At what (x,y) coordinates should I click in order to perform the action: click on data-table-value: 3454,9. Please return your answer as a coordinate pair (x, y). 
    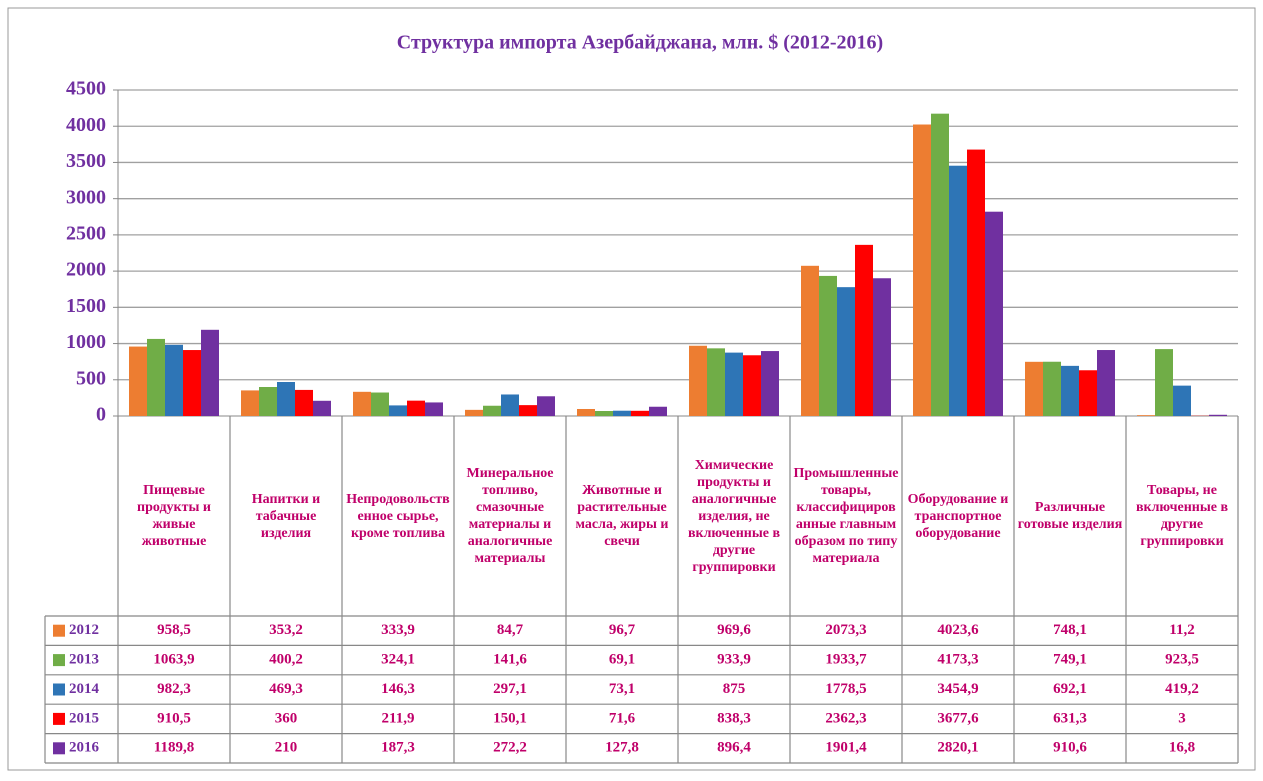
    Looking at the image, I should click on (957, 689).